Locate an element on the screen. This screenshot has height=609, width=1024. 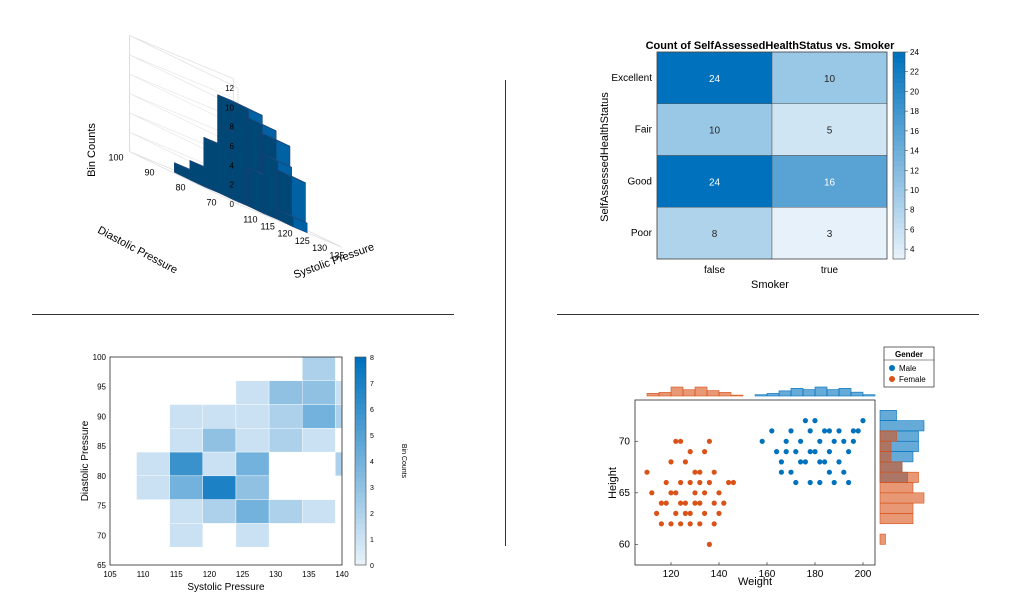
legend-entry-male: Male is located at coordinates (908, 368).